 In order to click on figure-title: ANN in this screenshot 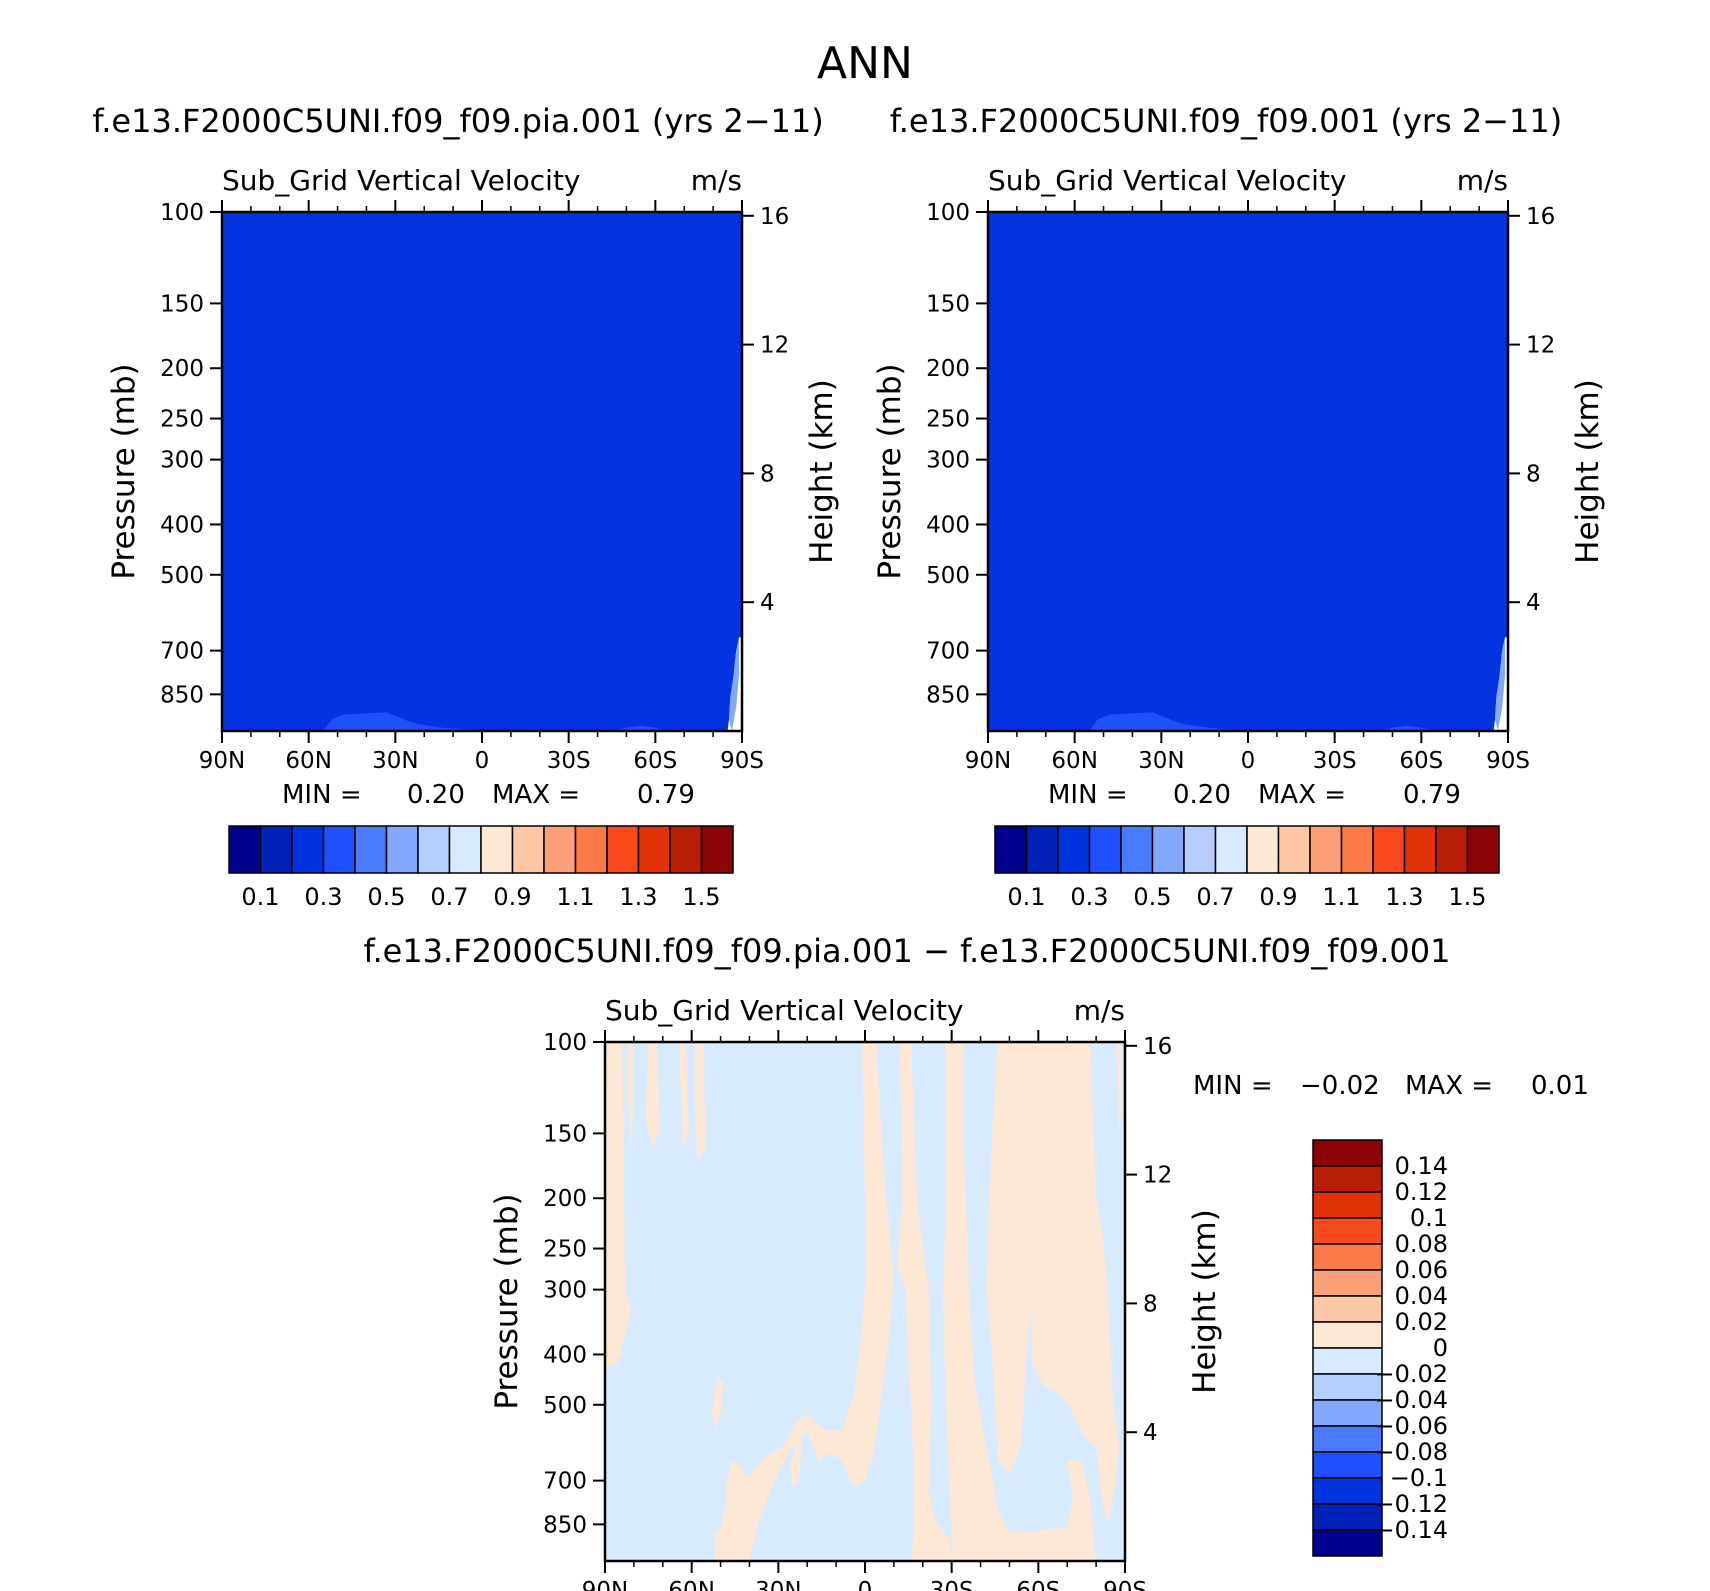, I will do `click(865, 63)`.